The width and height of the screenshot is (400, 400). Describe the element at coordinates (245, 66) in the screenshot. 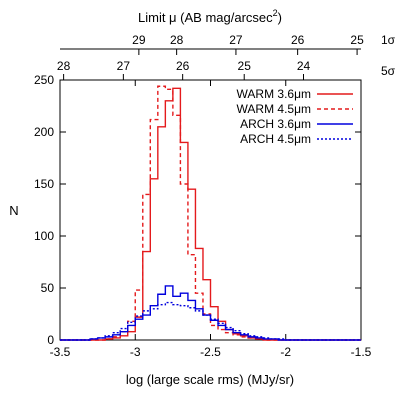

I see `top-5sigma-tick-label: 25` at that location.